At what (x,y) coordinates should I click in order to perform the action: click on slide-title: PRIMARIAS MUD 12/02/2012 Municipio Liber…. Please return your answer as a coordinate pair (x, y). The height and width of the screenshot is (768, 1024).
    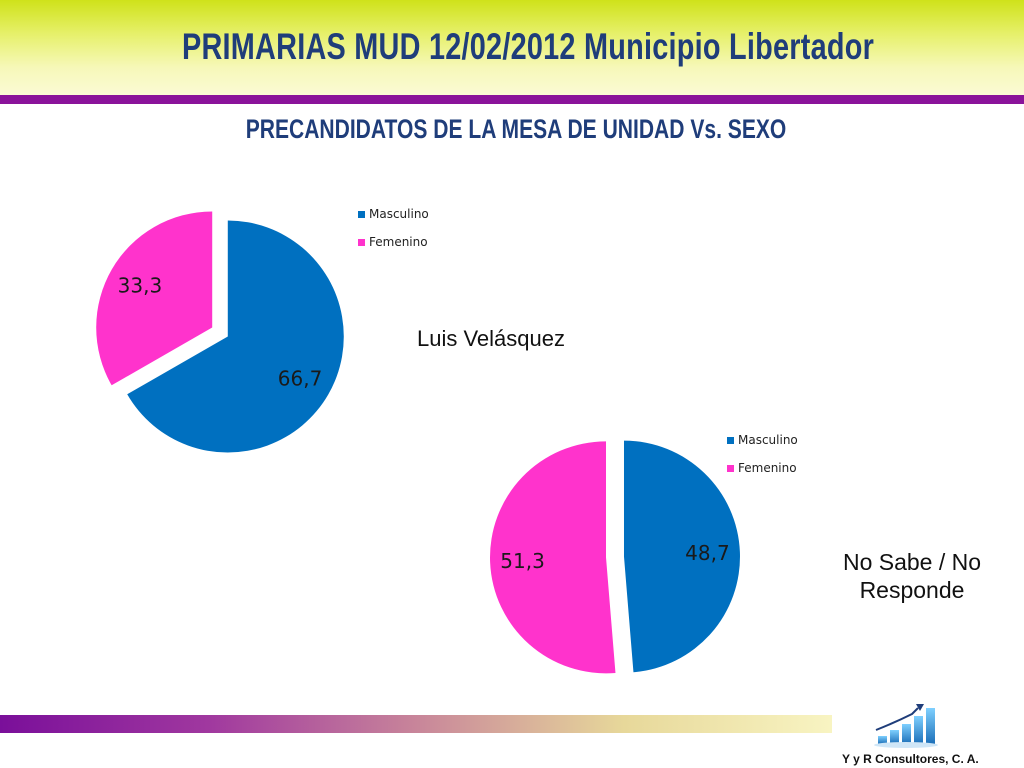
    Looking at the image, I should click on (528, 46).